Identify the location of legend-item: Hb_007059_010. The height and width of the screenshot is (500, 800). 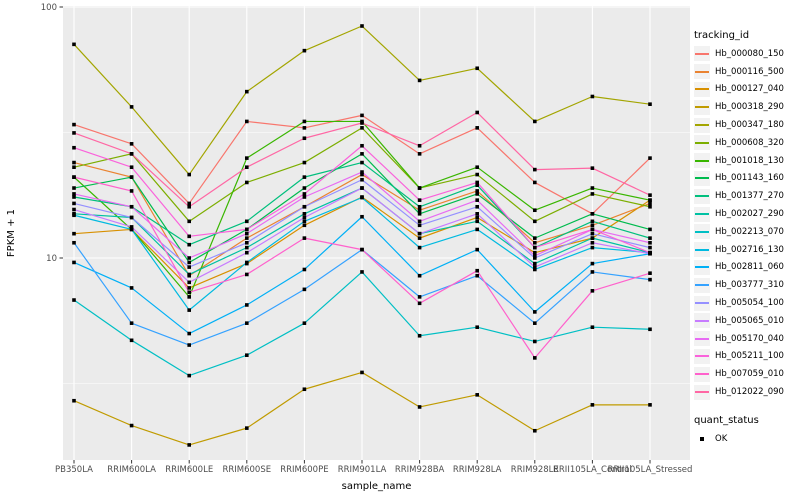
(746, 374).